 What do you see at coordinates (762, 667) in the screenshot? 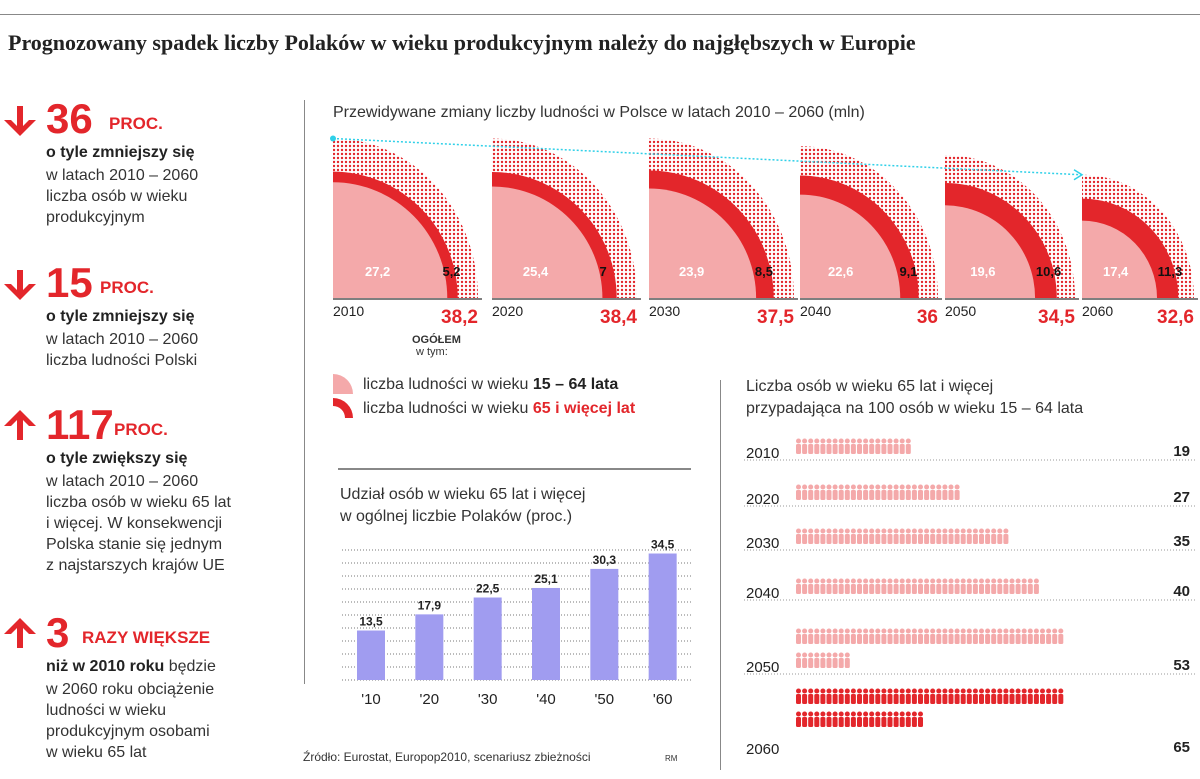
I see `ratio-year-label: 2050` at bounding box center [762, 667].